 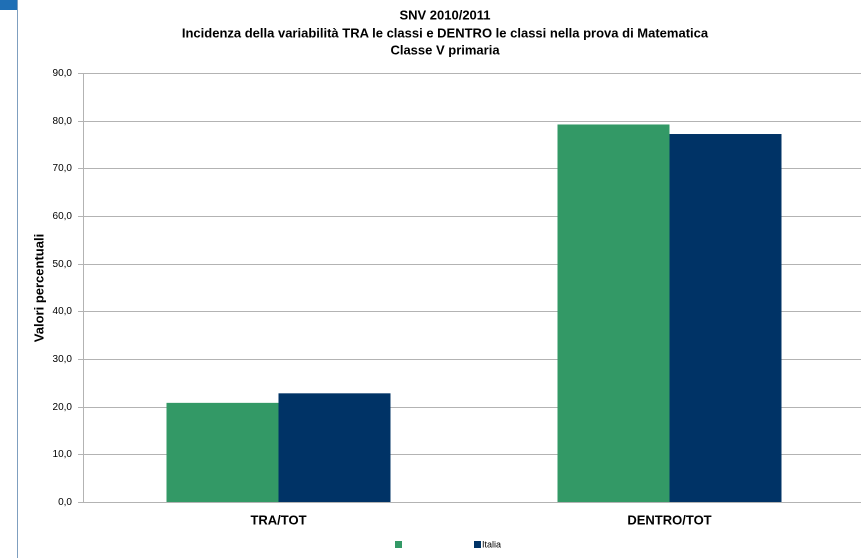 I want to click on x-tick-label: TRA/TOT, so click(x=278, y=519).